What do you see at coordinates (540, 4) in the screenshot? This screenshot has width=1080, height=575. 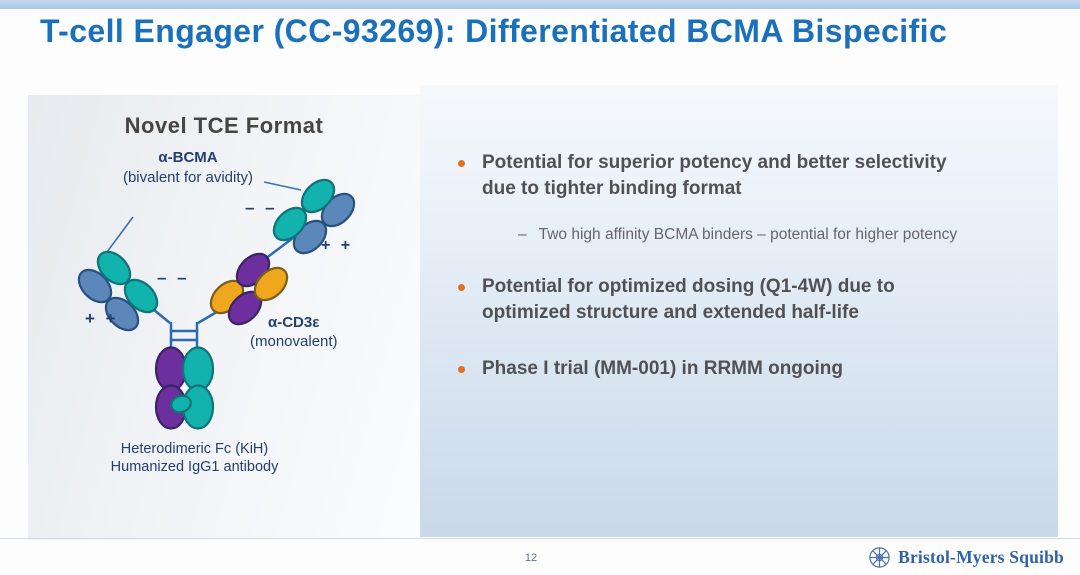 I see `top-accent-bar` at bounding box center [540, 4].